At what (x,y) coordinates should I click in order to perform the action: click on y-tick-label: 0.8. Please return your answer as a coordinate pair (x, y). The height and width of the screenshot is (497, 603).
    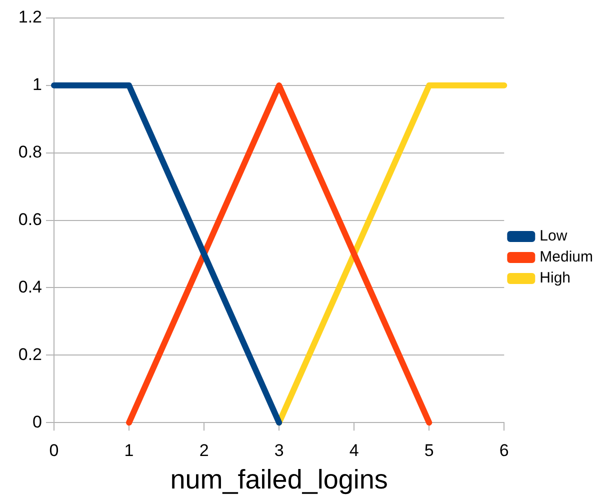
    Looking at the image, I should click on (30, 152).